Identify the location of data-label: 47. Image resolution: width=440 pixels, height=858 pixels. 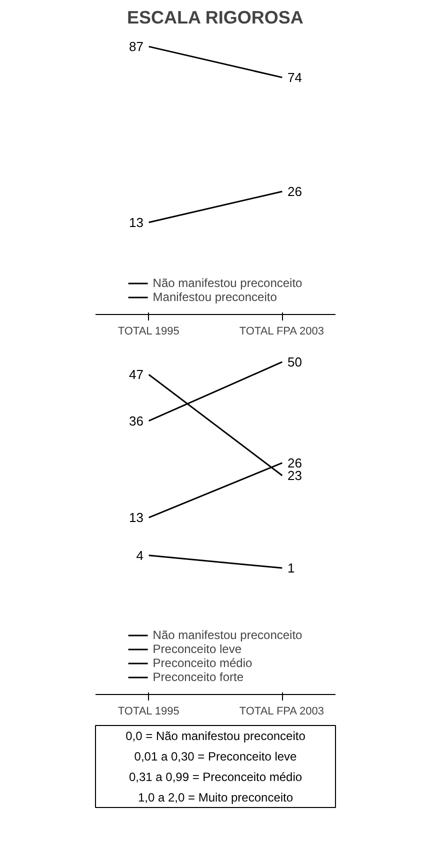
(136, 374).